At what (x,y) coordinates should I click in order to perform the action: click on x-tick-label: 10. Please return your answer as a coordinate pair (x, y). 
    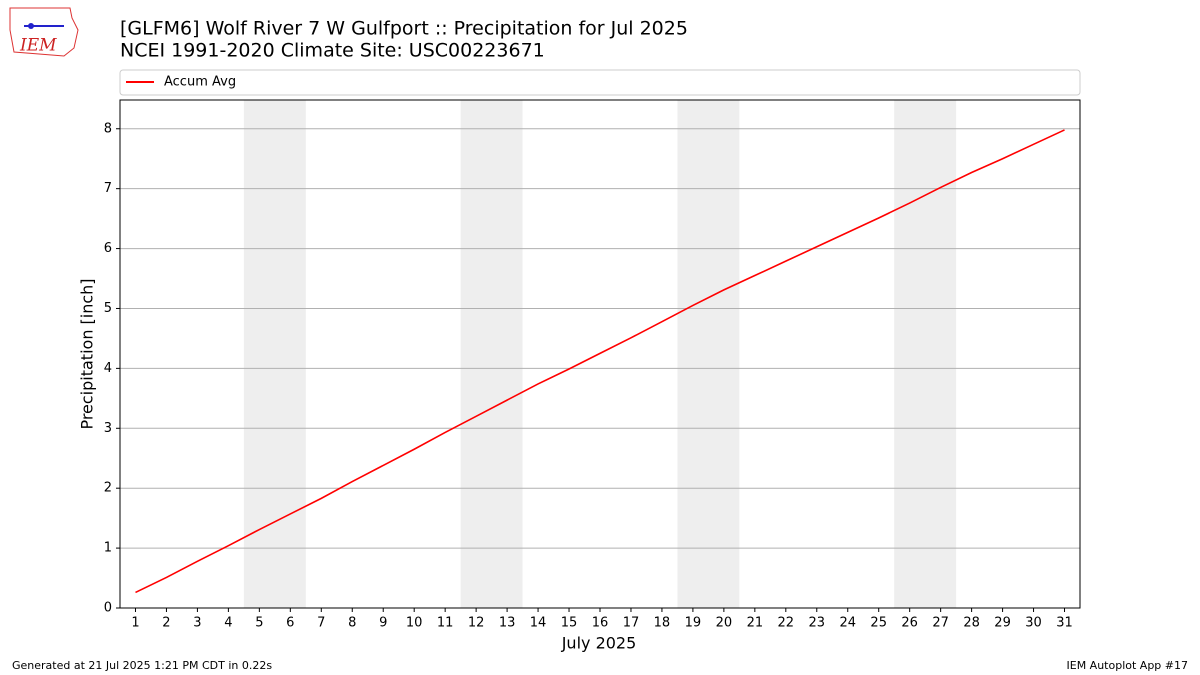
    Looking at the image, I should click on (414, 623).